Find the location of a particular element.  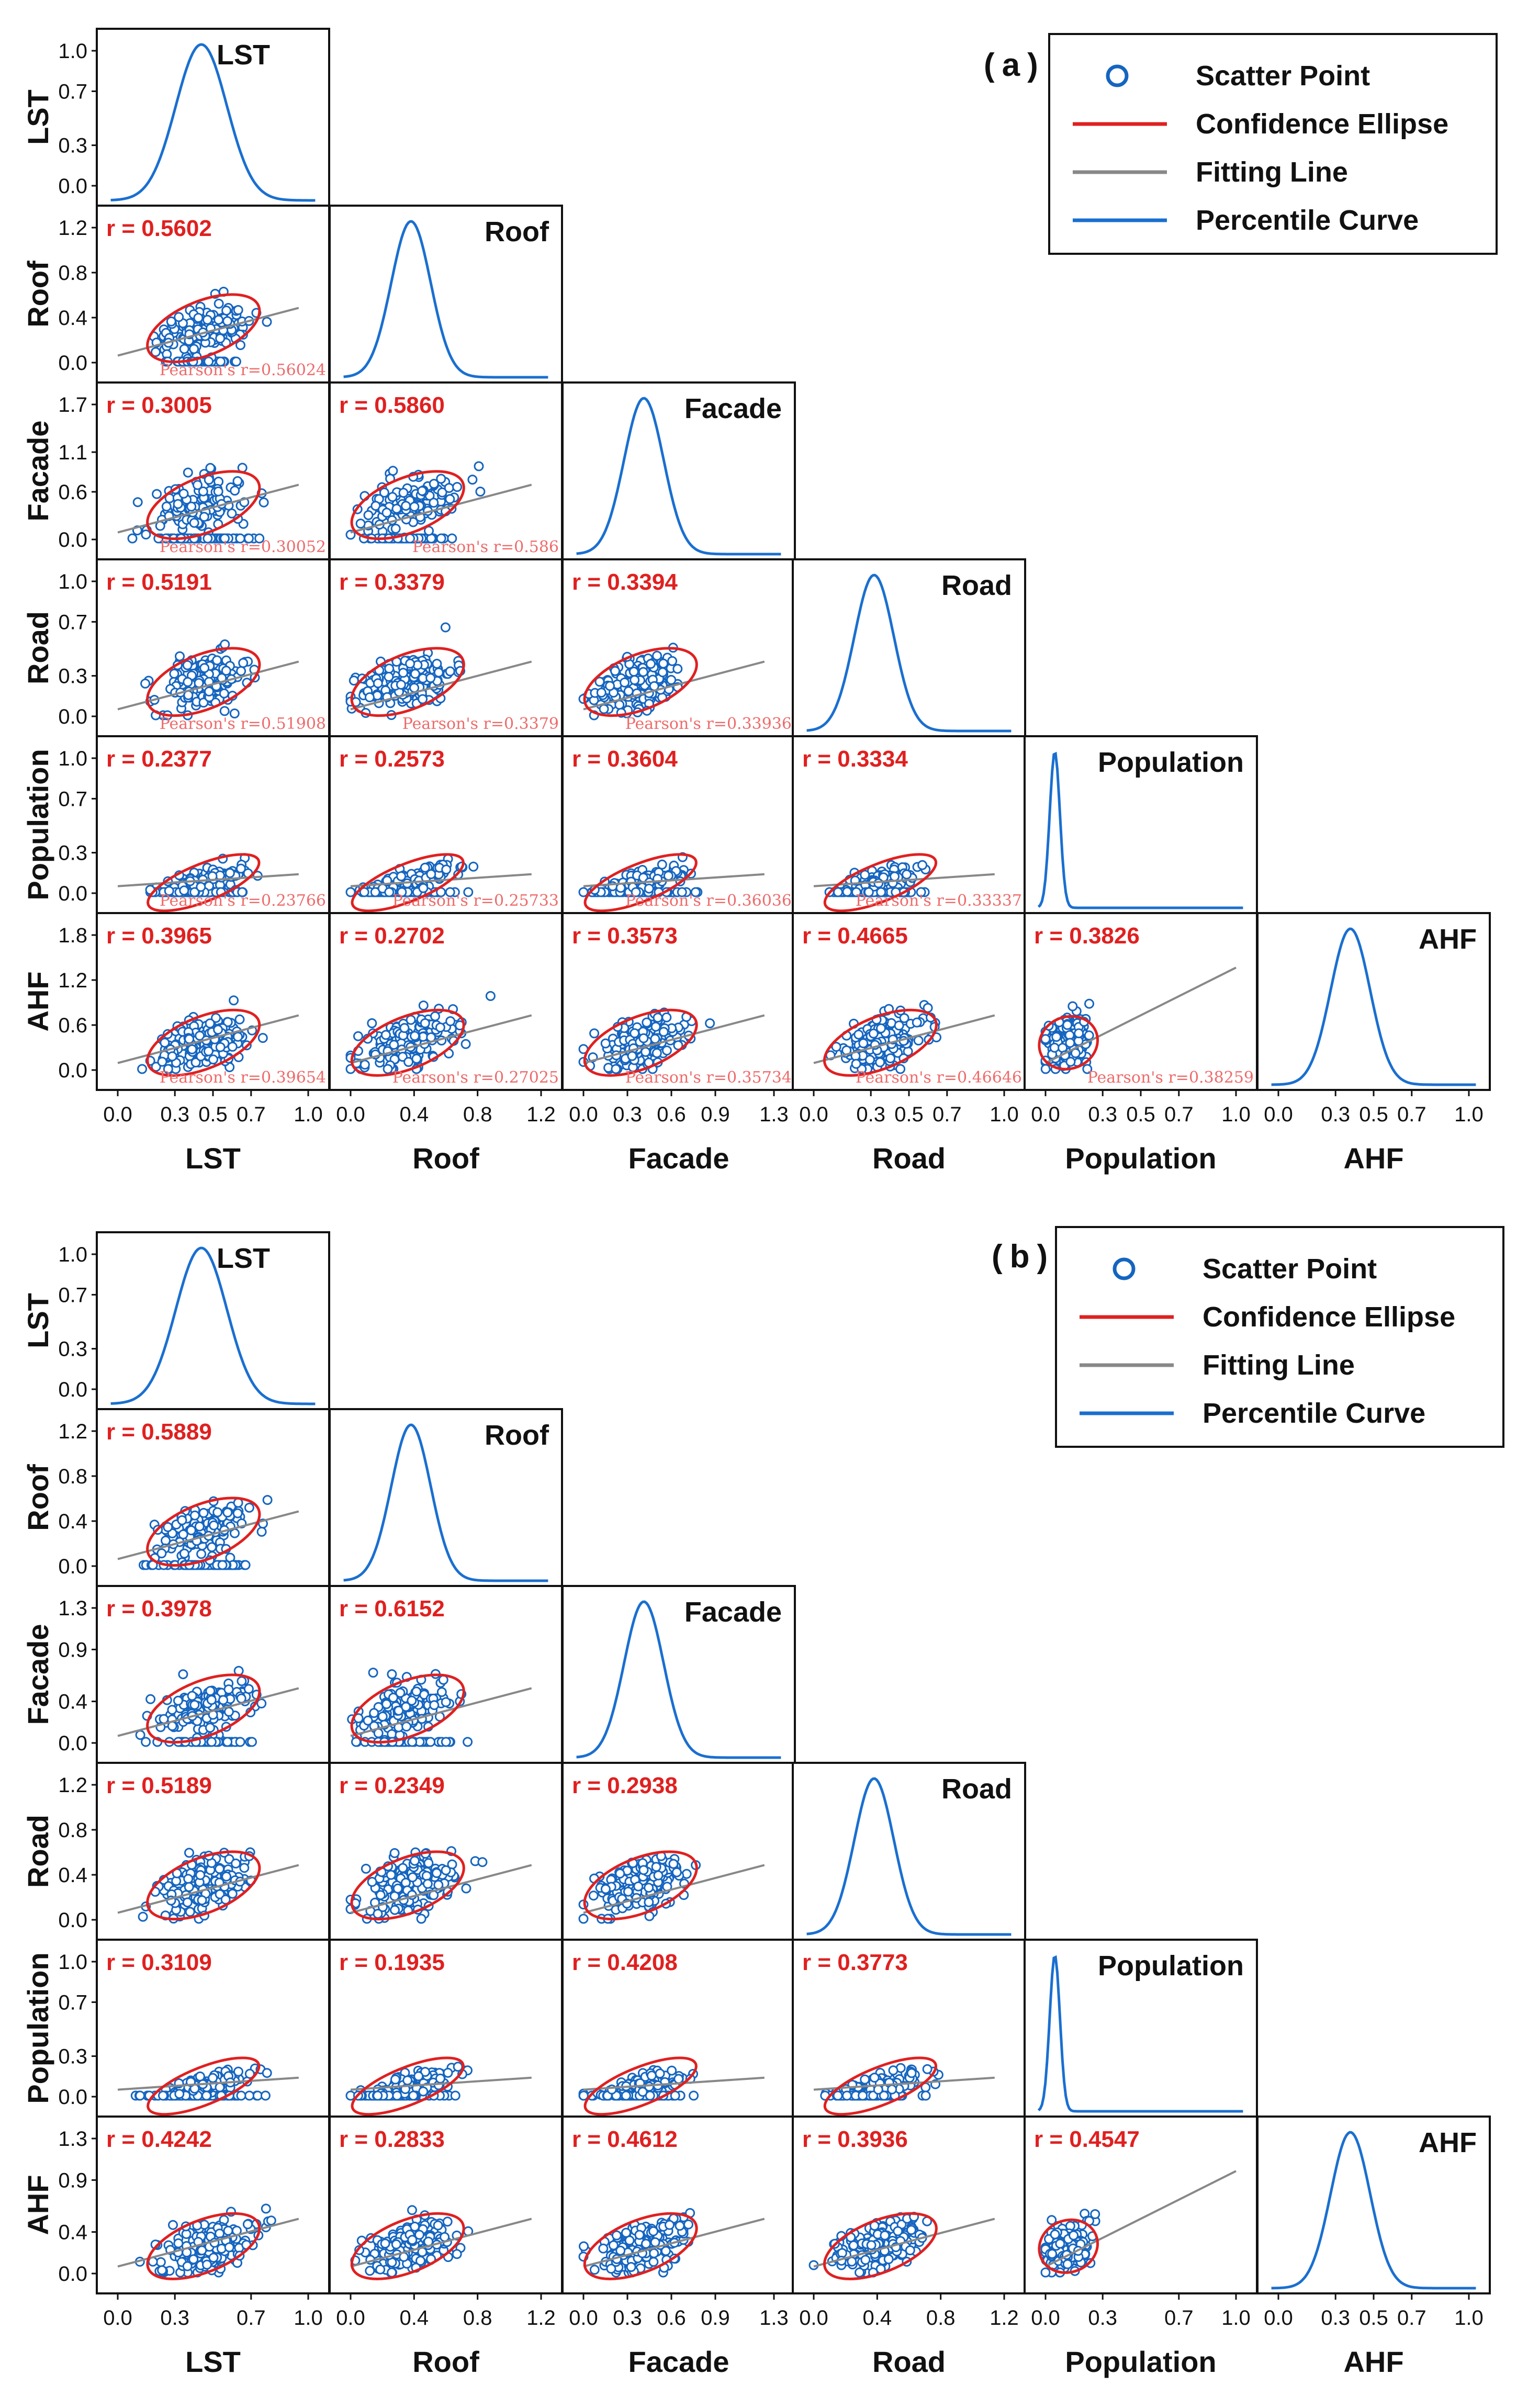

r-value-label: r = 0.3965 is located at coordinates (159, 936).